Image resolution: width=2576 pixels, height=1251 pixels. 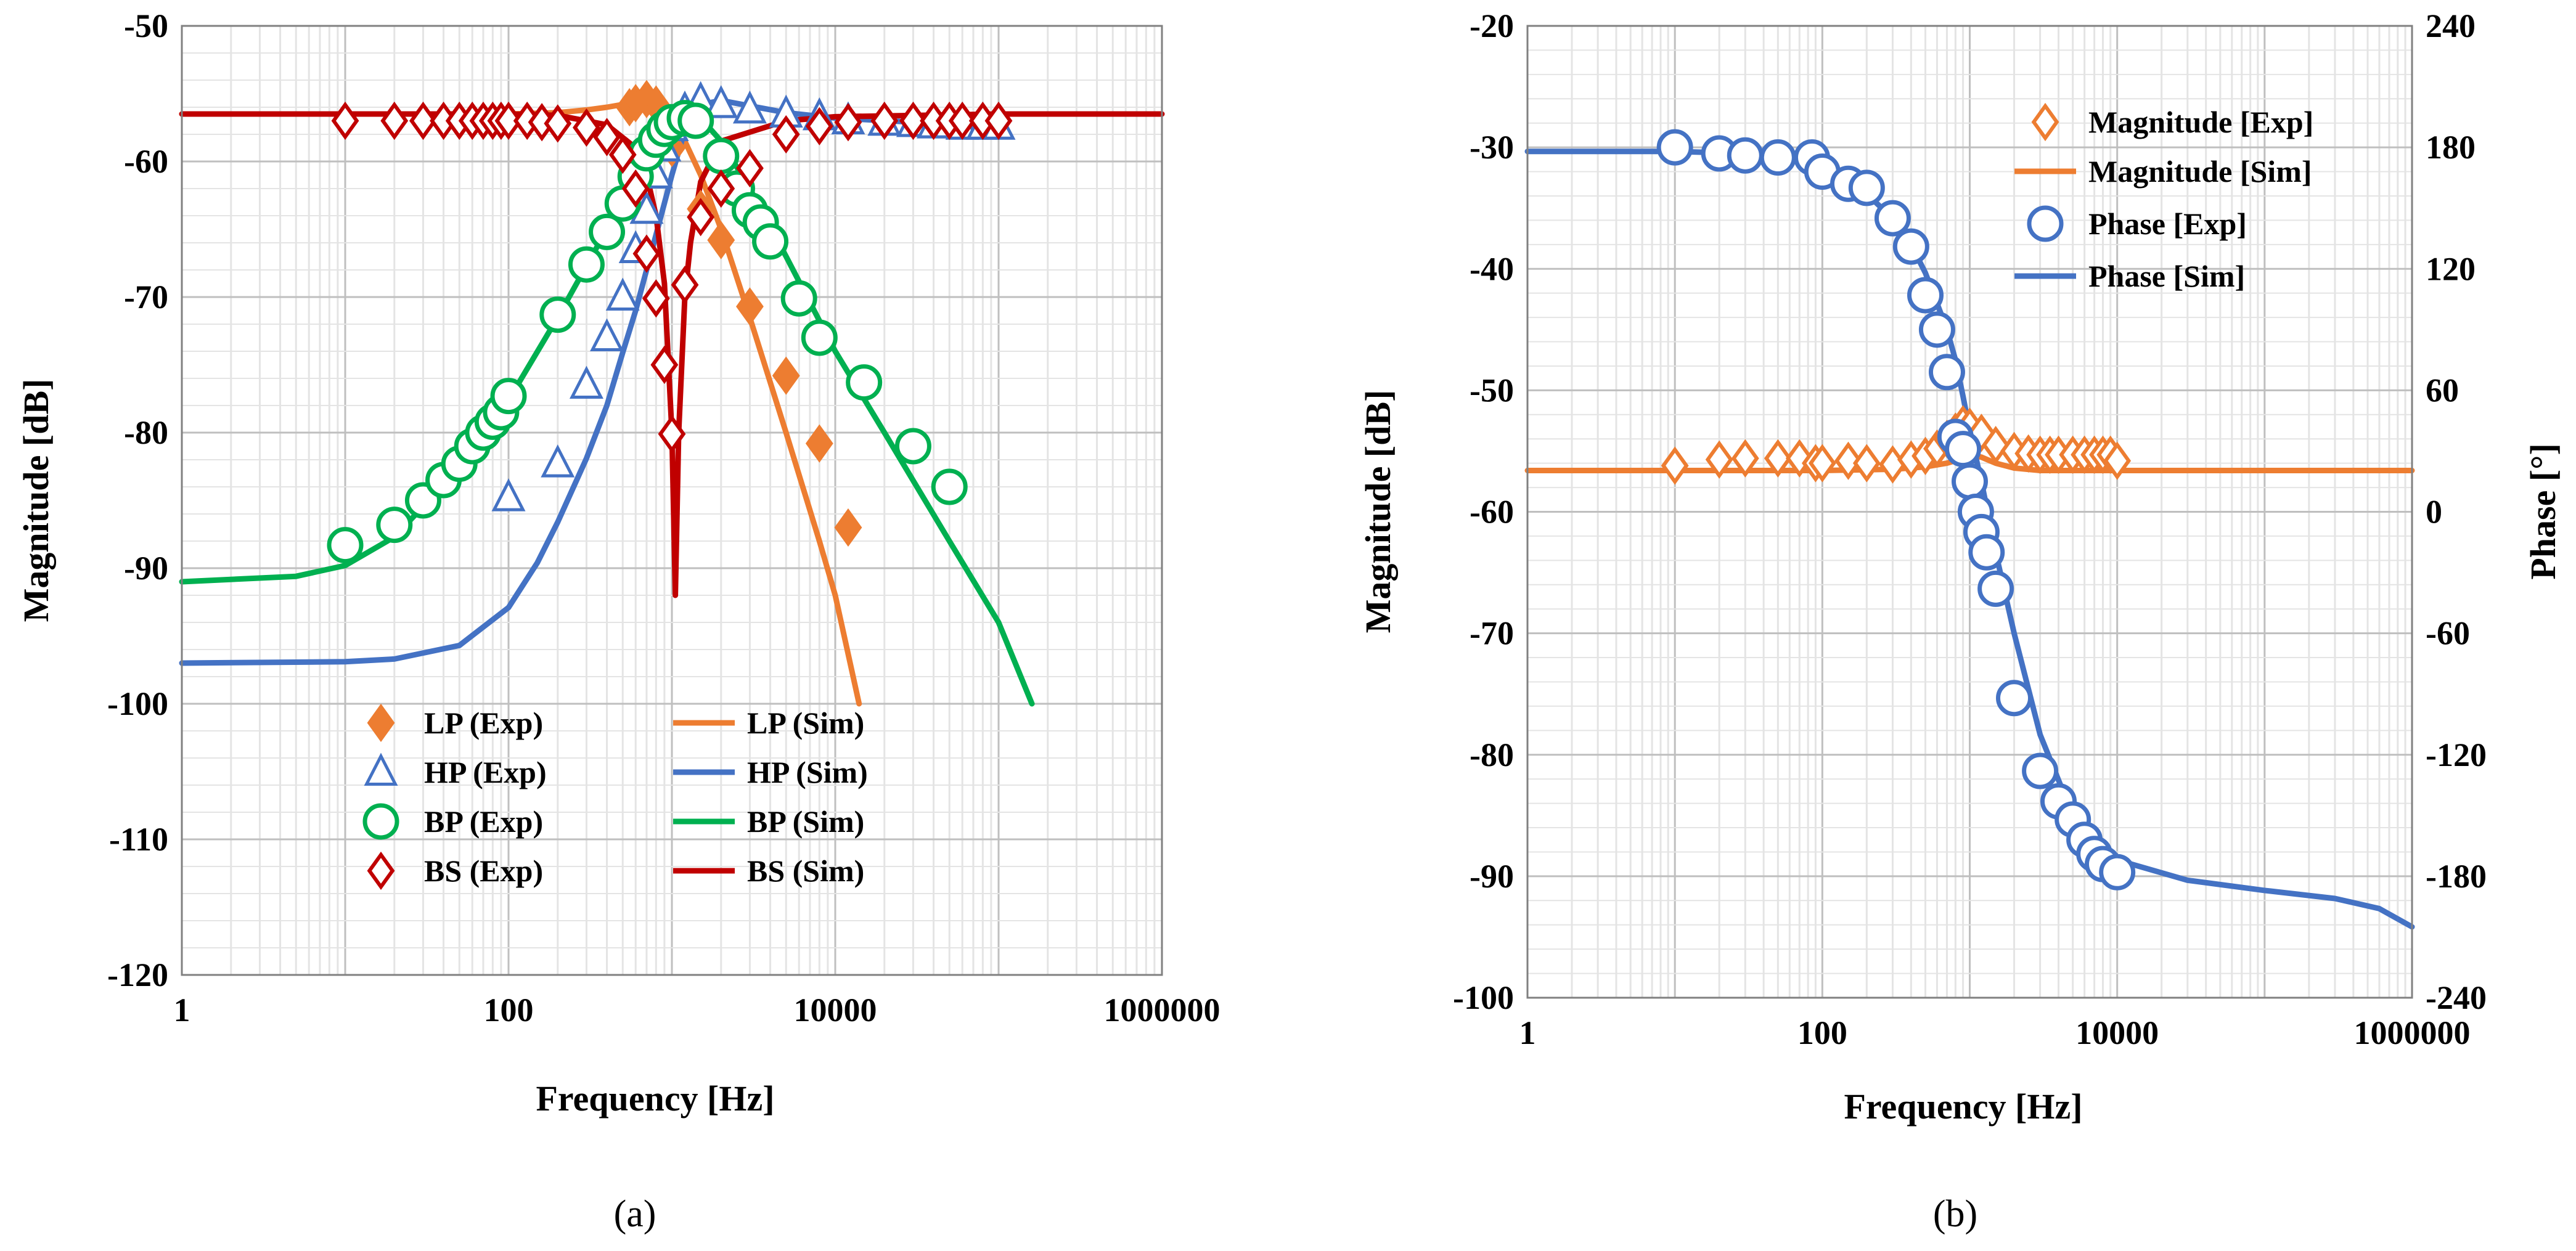 I want to click on chart-b-xlabel: Frequency [Hz], so click(x=1963, y=1106).